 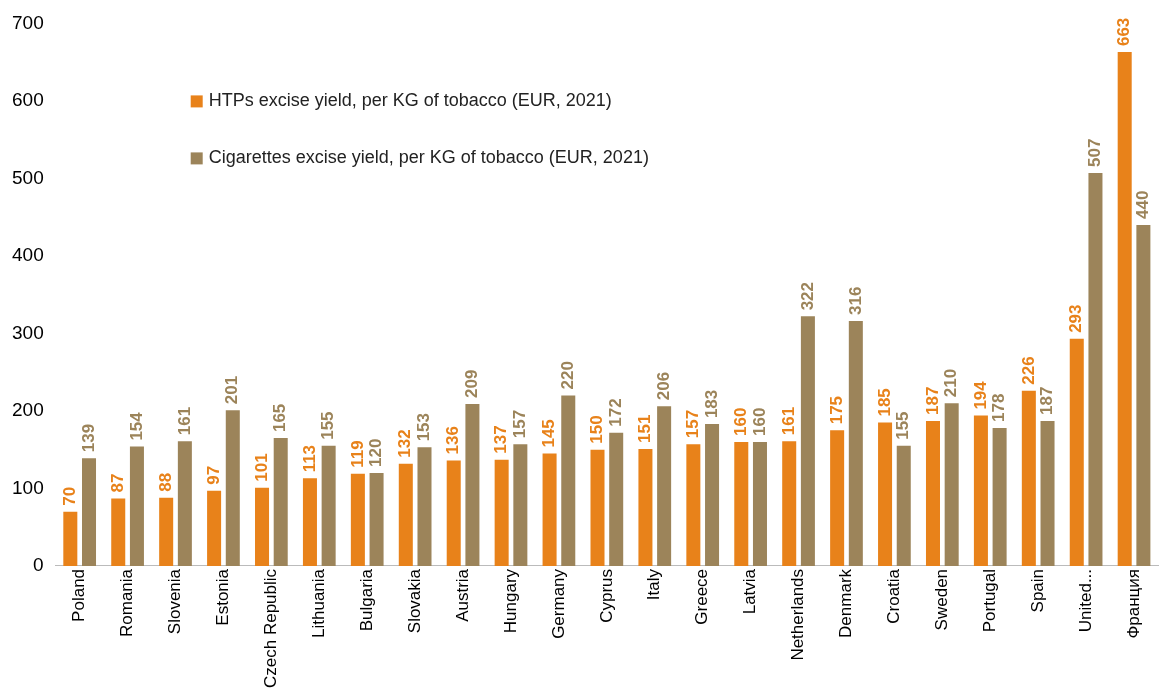 I want to click on data-label: 150, so click(x=597, y=429).